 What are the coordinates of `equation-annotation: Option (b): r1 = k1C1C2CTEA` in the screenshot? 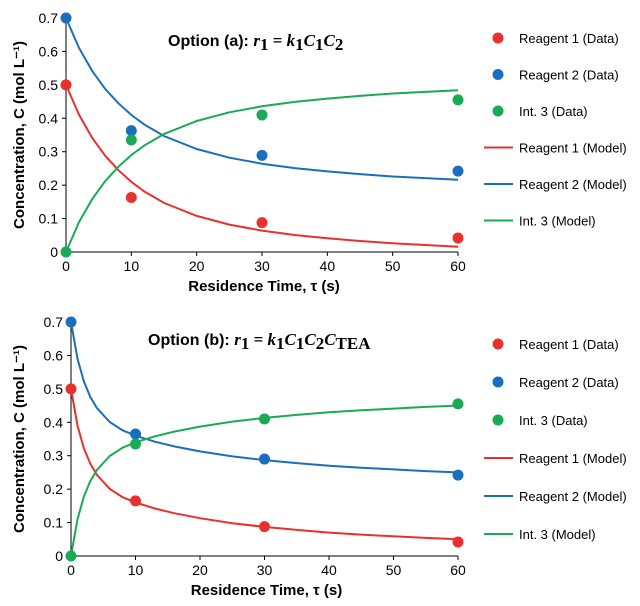 It's located at (259, 341).